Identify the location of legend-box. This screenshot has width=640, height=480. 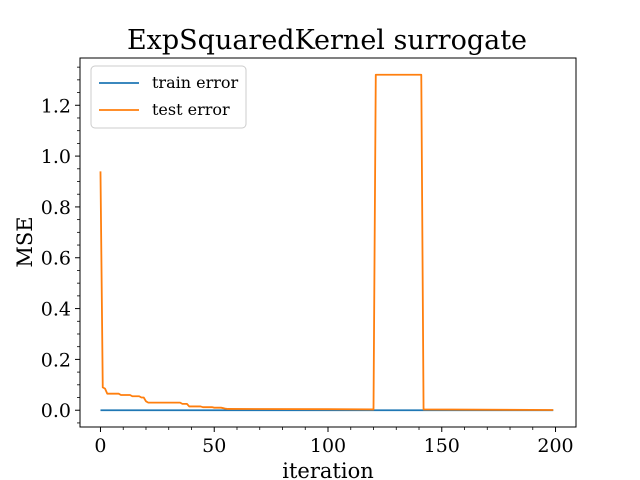
(168, 97).